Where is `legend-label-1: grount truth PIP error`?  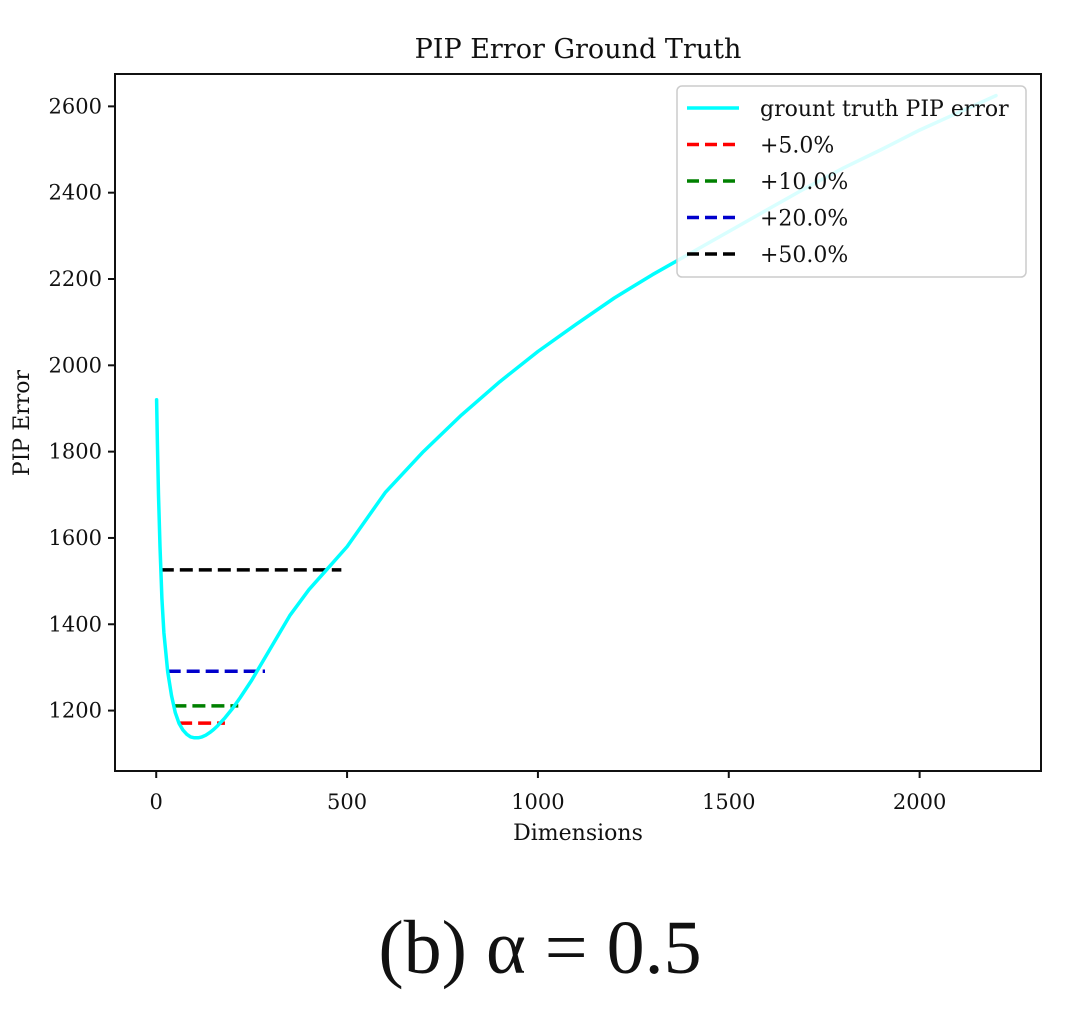
legend-label-1: grount truth PIP error is located at coordinates (884, 109).